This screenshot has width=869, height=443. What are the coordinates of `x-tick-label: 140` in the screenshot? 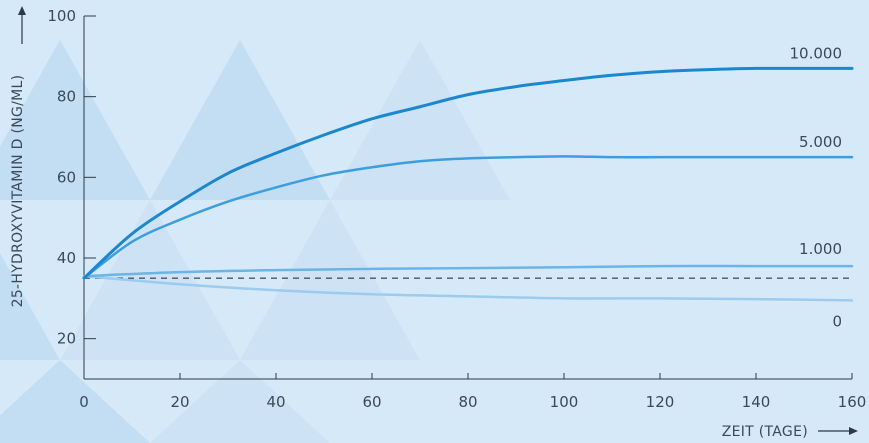 It's located at (756, 402).